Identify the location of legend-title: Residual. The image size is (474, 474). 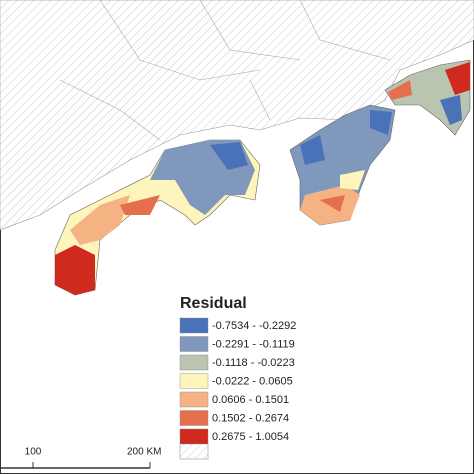
(213, 303).